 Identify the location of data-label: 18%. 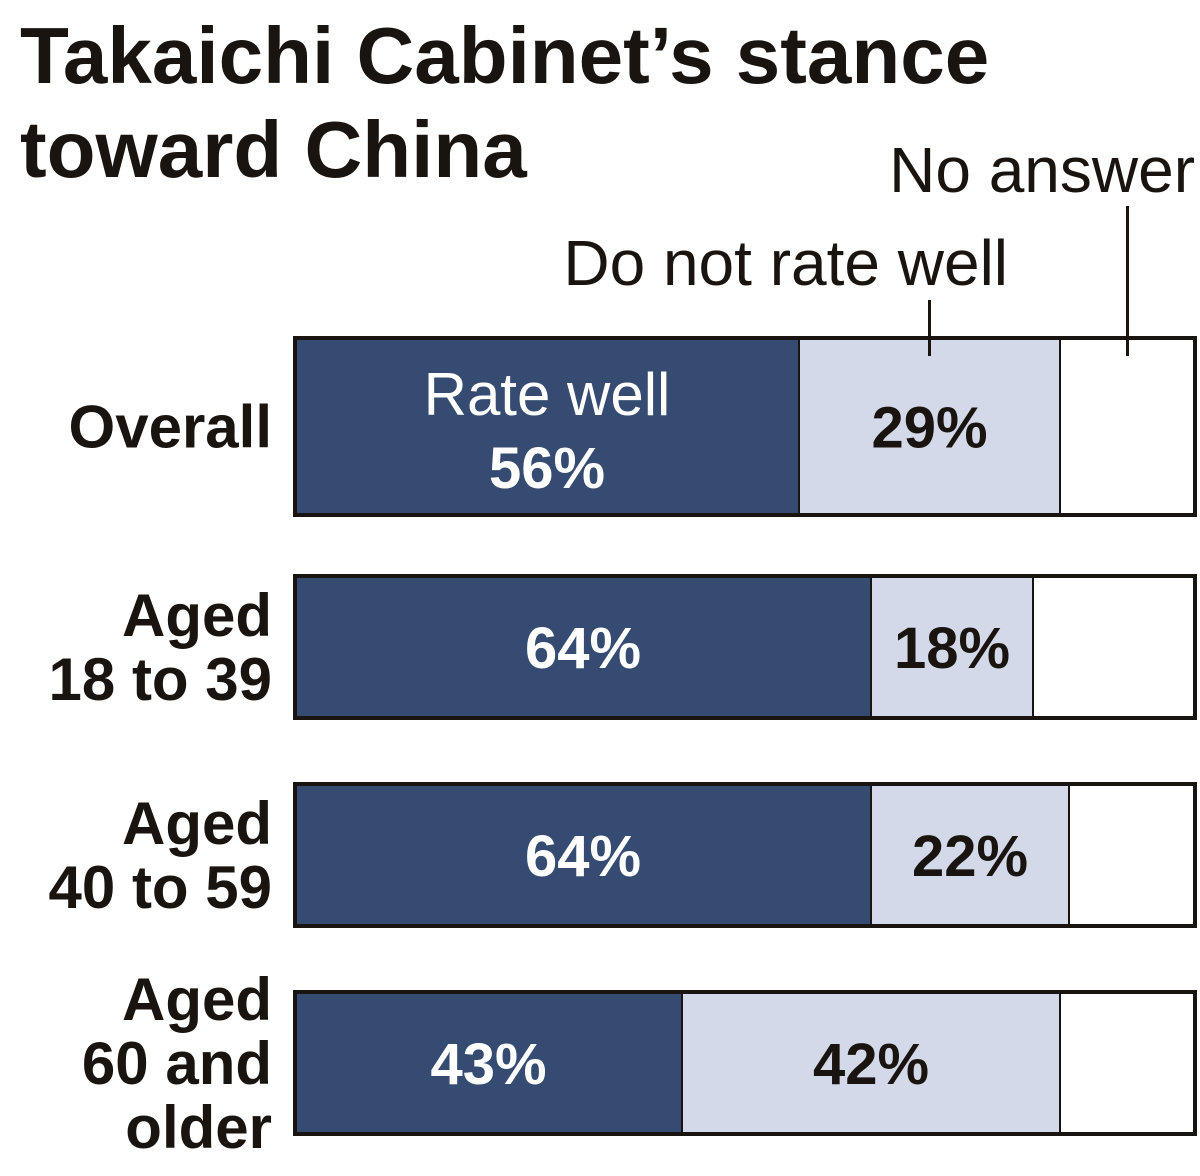
(952, 648).